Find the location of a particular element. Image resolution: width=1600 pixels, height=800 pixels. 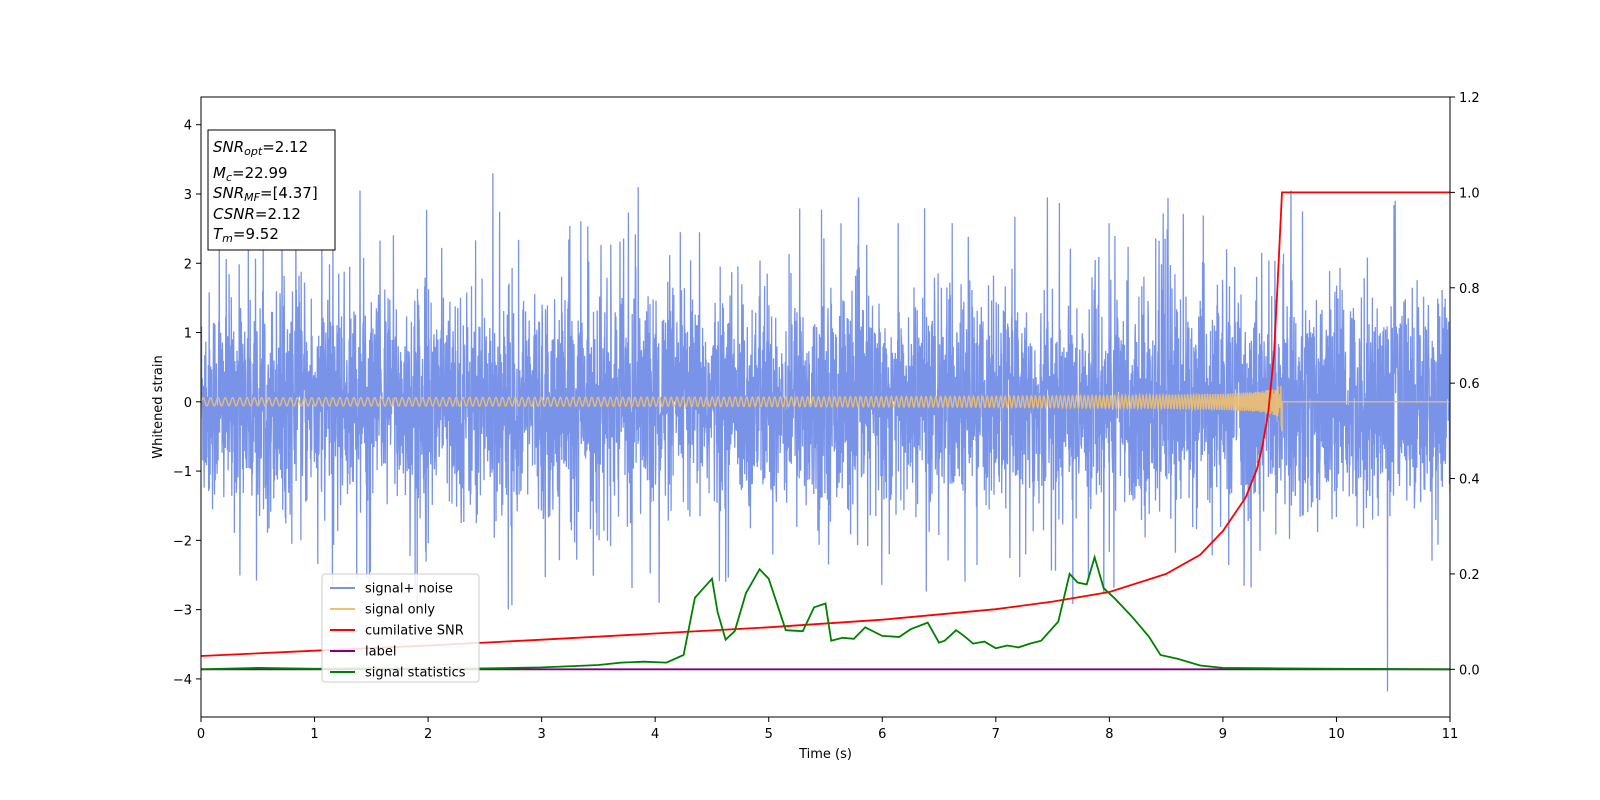

series-signal-statistics-line is located at coordinates (825, 612).